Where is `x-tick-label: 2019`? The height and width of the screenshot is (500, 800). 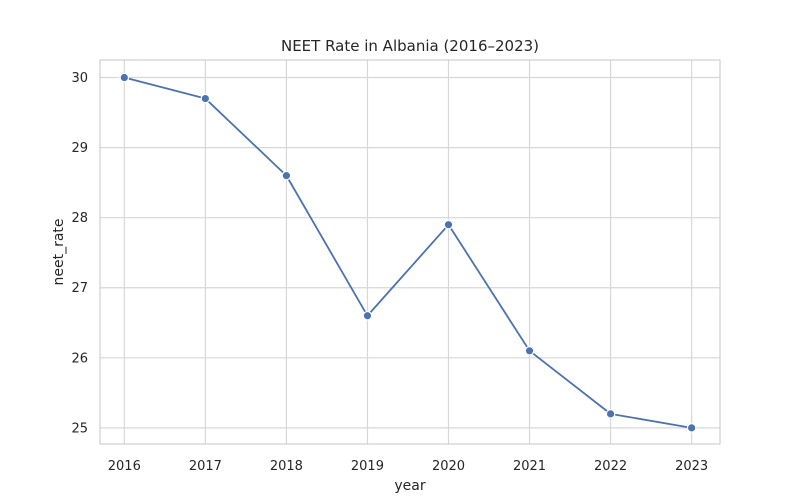
x-tick-label: 2019 is located at coordinates (367, 466).